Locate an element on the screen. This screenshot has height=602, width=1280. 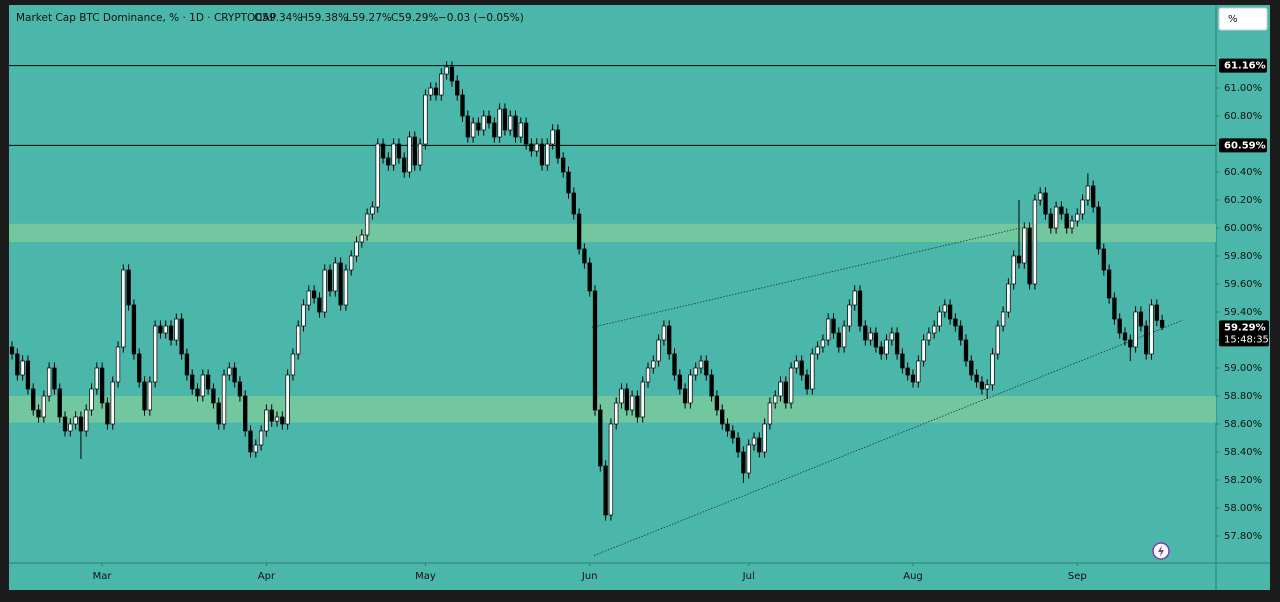
scale-button-label: % is located at coordinates (1233, 19).